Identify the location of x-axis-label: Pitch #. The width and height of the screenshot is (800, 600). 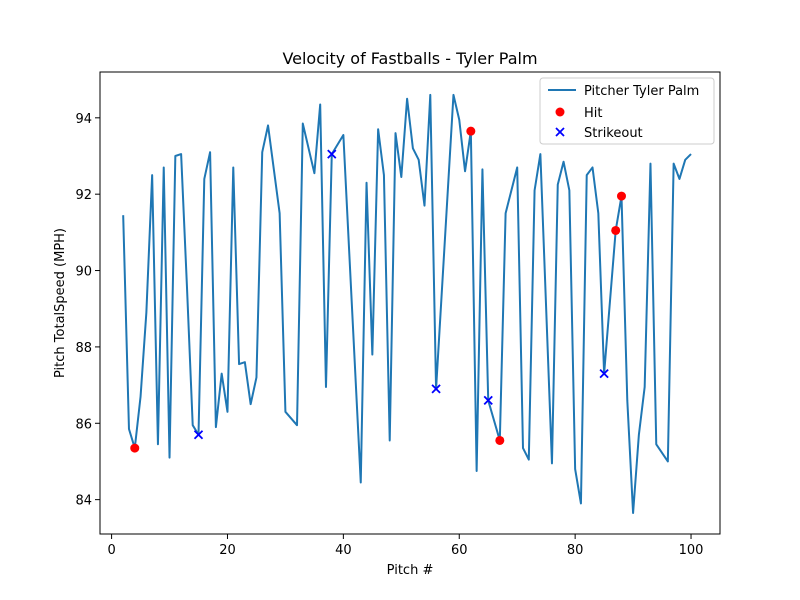
(410, 570).